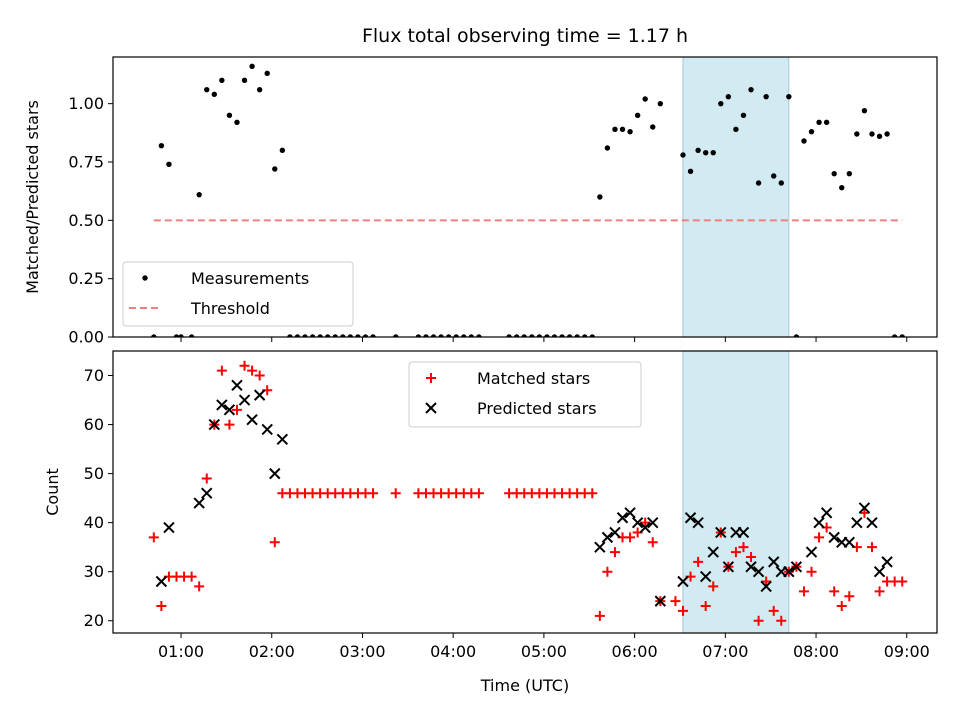  Describe the element at coordinates (525, 394) in the screenshot. I see `bottom-legend: Matched stars Predicted stars` at that location.